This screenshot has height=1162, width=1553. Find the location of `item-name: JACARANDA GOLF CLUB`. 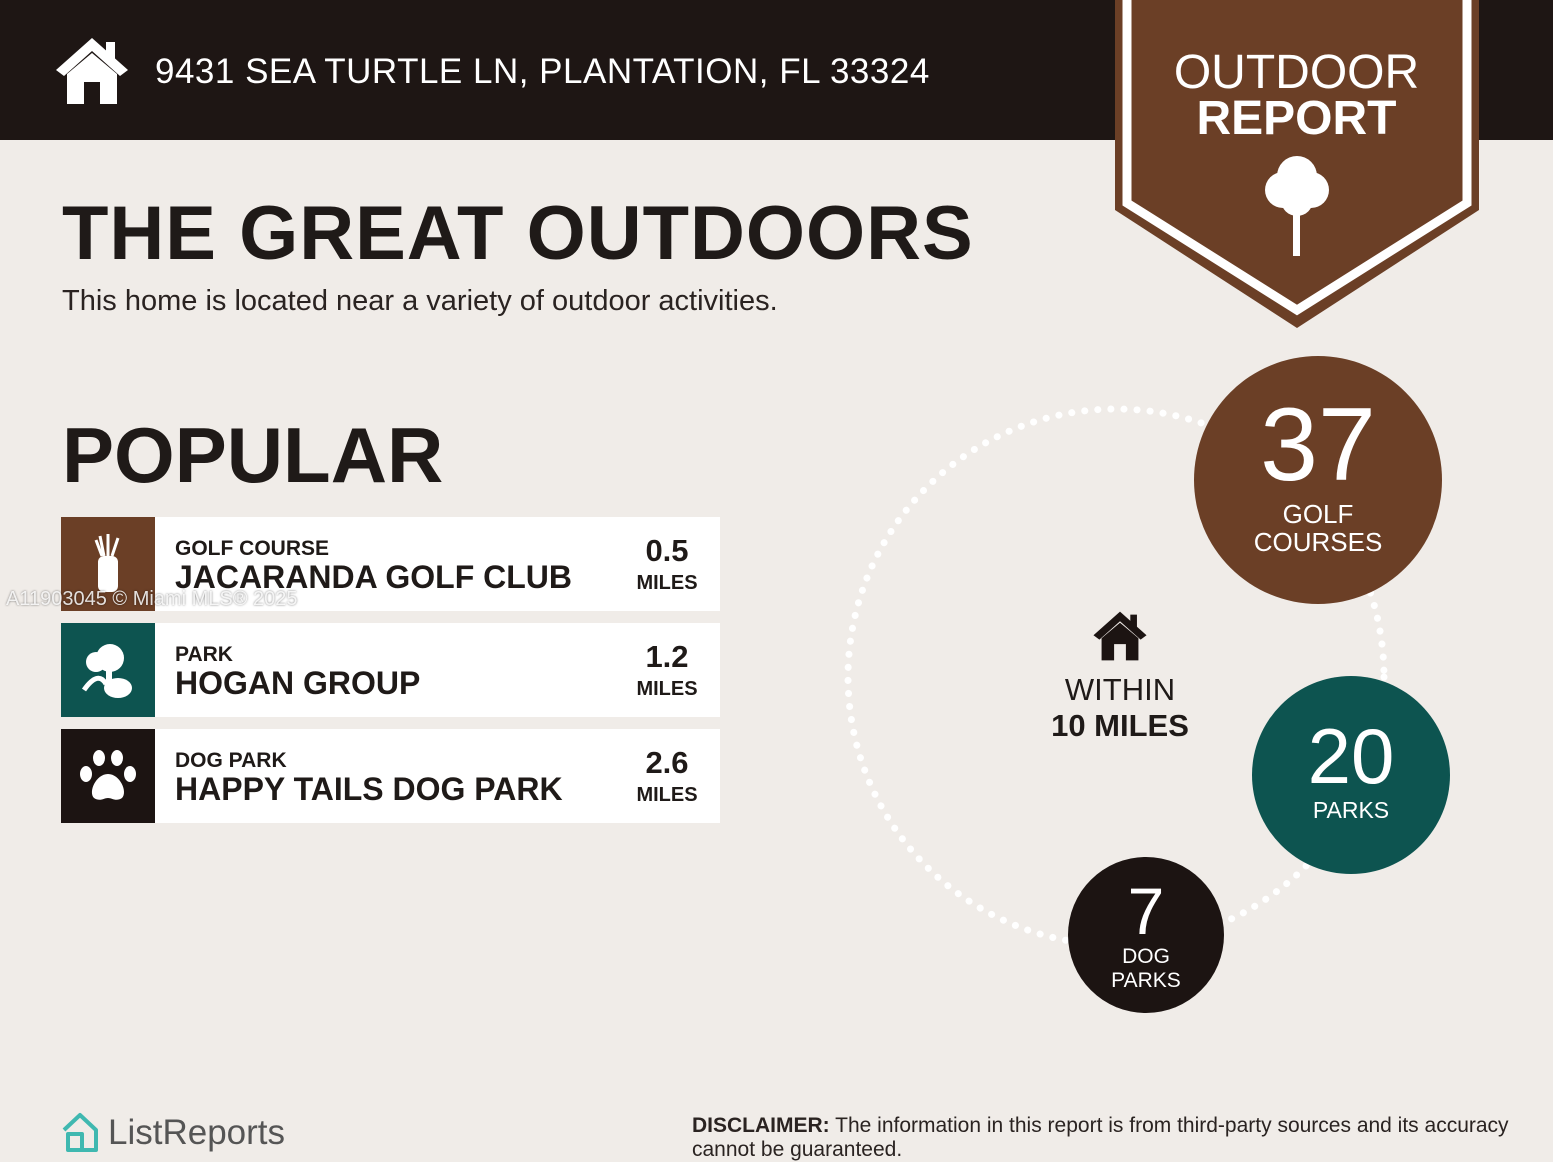

item-name: JACARANDA GOLF CLUB is located at coordinates (374, 577).